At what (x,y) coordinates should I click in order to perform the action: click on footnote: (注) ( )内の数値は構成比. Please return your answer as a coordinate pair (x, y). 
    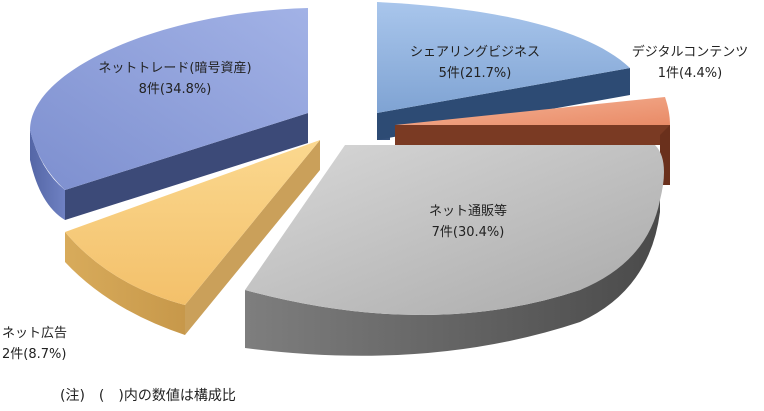
    Looking at the image, I should click on (148, 396).